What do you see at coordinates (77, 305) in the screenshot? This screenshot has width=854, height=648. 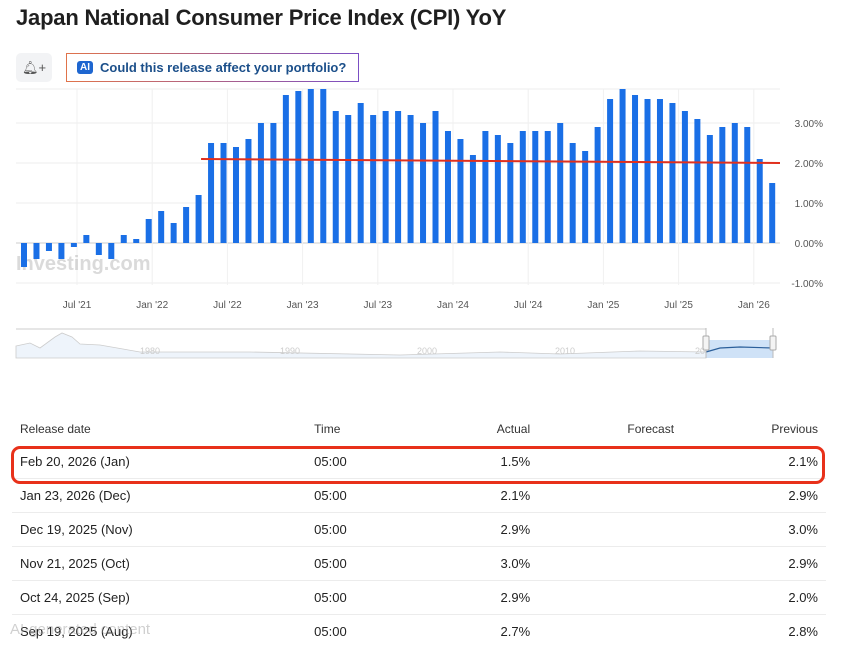 I see `x-tick-label: Jul '21` at bounding box center [77, 305].